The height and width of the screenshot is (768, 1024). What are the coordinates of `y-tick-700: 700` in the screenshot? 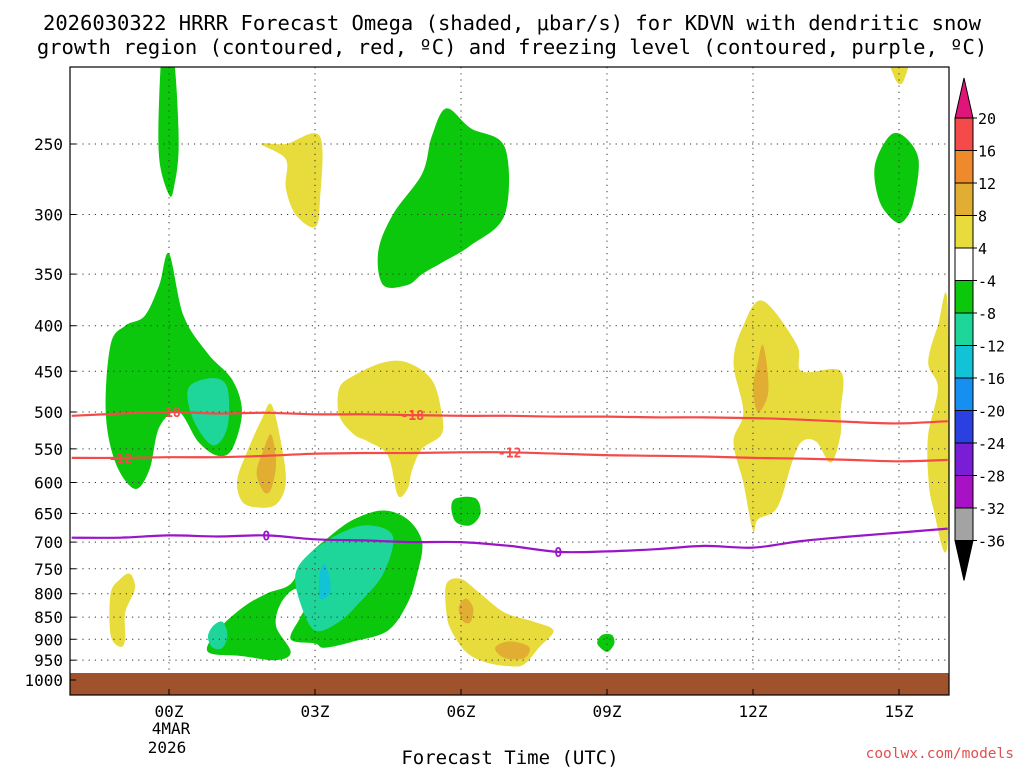 It's located at (48, 542).